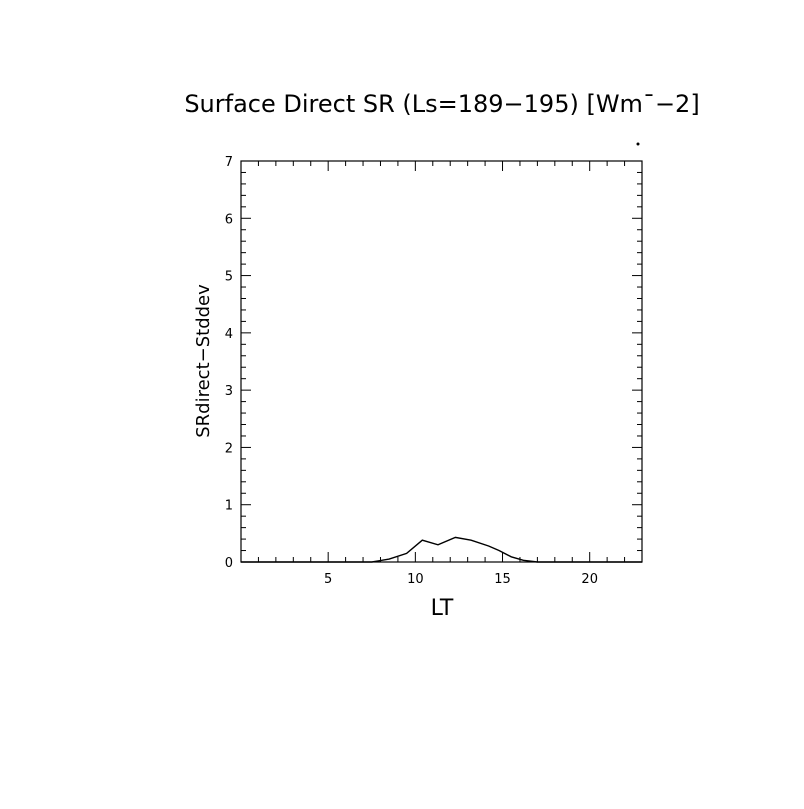 The image size is (804, 809). What do you see at coordinates (229, 277) in the screenshot?
I see `y-tick-label: 5` at bounding box center [229, 277].